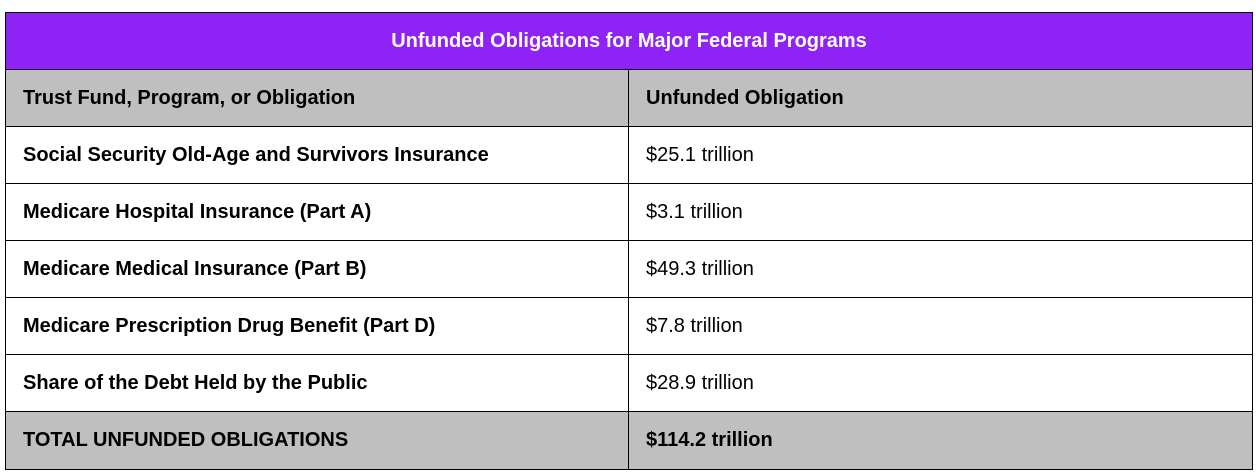 Image resolution: width=1256 pixels, height=472 pixels. Describe the element at coordinates (317, 269) in the screenshot. I see `row-label: Medicare Medical Insurance (Part B)` at that location.